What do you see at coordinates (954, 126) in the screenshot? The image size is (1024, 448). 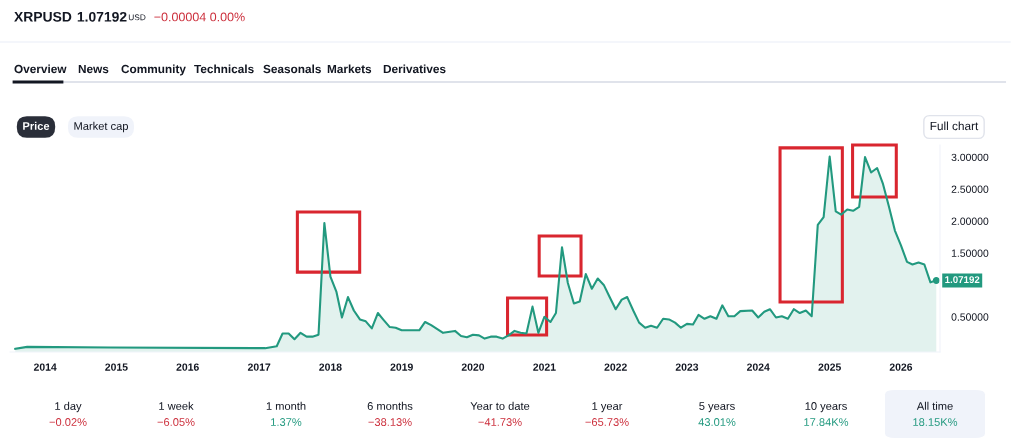 I see `text: Full chart` at bounding box center [954, 126].